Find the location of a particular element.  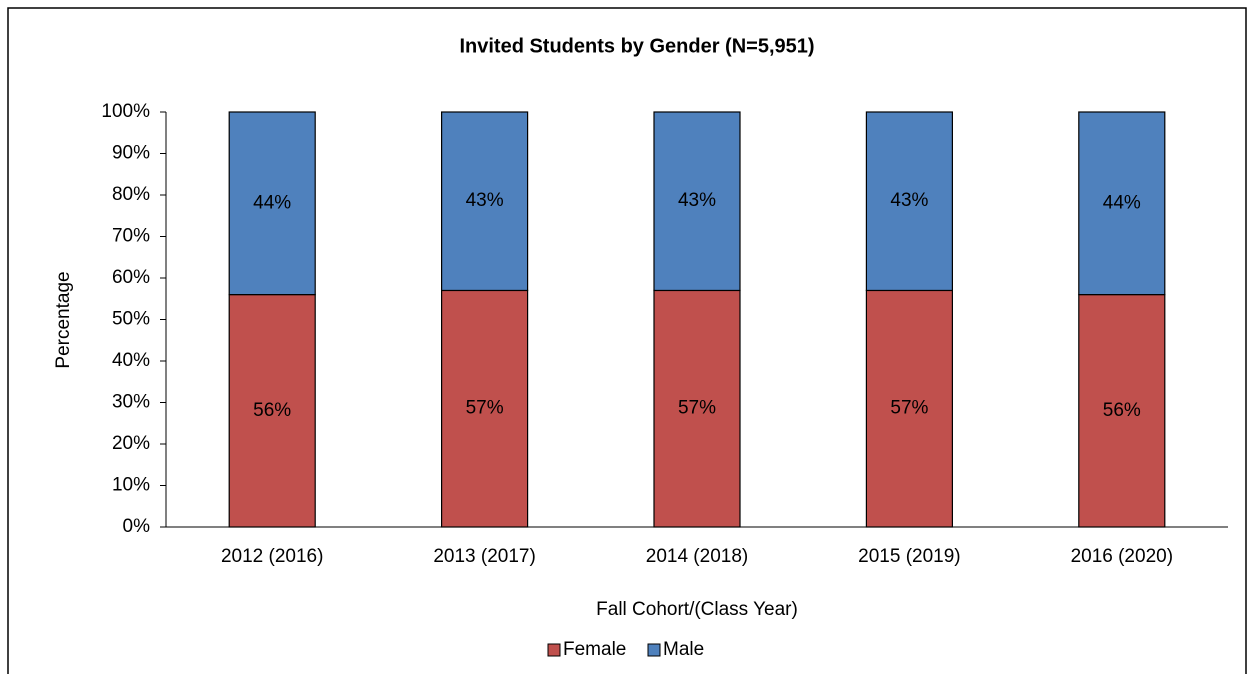

chart-title: Invited Students by Gender (N=5,951) is located at coordinates (636, 46).